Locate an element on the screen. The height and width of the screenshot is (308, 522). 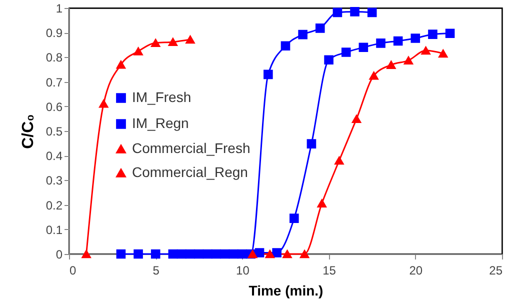
y-tick-label: 0.6 is located at coordinates (54, 107).